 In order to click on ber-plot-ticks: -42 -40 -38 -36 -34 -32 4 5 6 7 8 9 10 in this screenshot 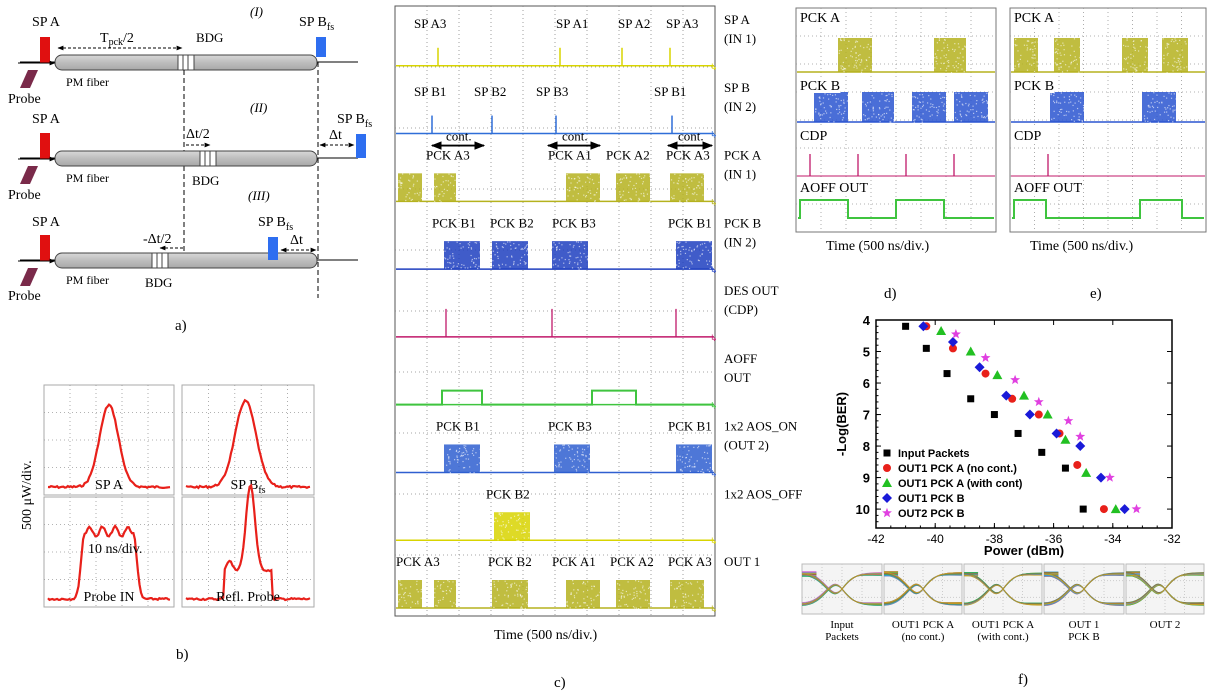, I will do `click(1018, 429)`.